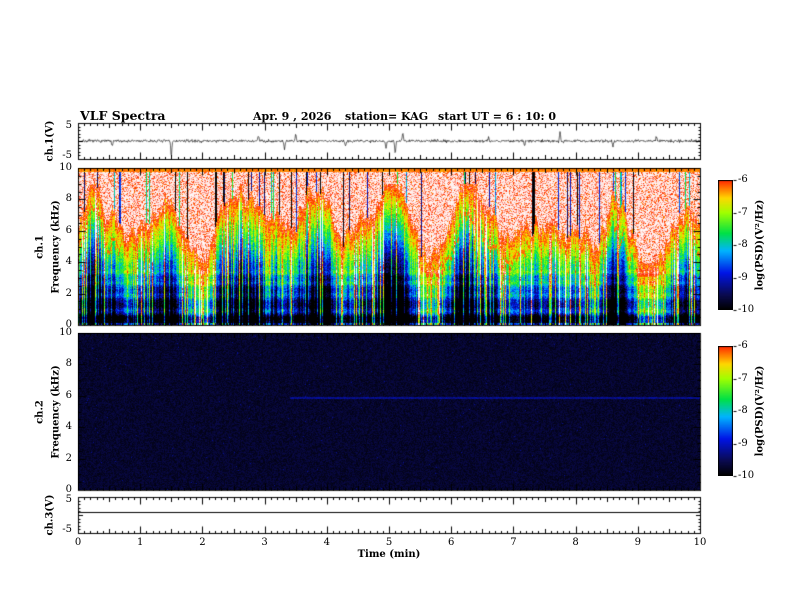 Image resolution: width=792 pixels, height=612 pixels. What do you see at coordinates (743, 277) in the screenshot?
I see `colorbar1-tick-label: -9` at bounding box center [743, 277].